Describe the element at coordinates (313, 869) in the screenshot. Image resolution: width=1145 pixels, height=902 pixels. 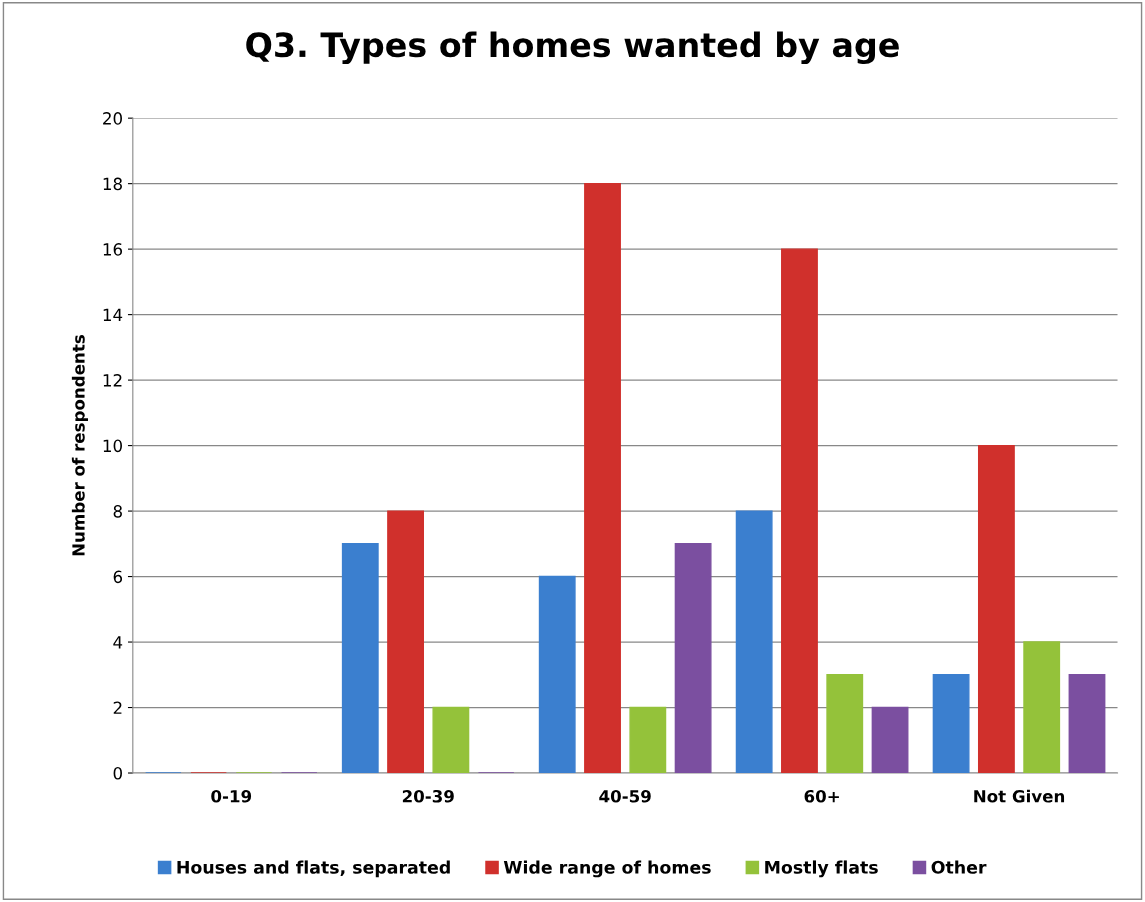
I see `legend-label: Houses and flats, separated` at that location.